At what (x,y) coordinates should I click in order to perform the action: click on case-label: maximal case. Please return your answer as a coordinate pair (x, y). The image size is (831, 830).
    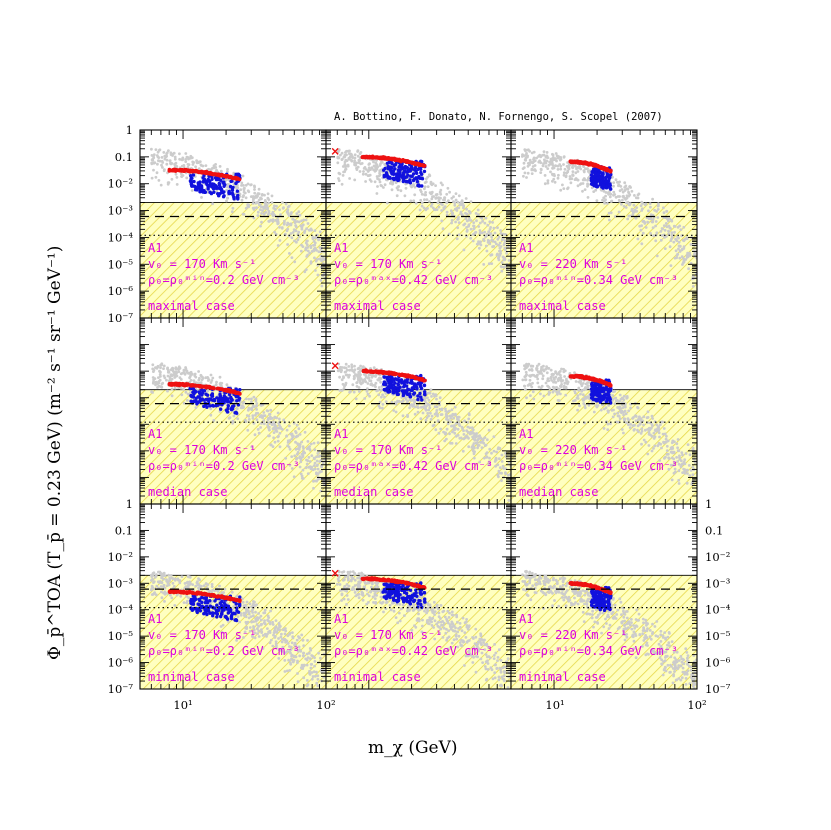
    Looking at the image, I should click on (377, 306).